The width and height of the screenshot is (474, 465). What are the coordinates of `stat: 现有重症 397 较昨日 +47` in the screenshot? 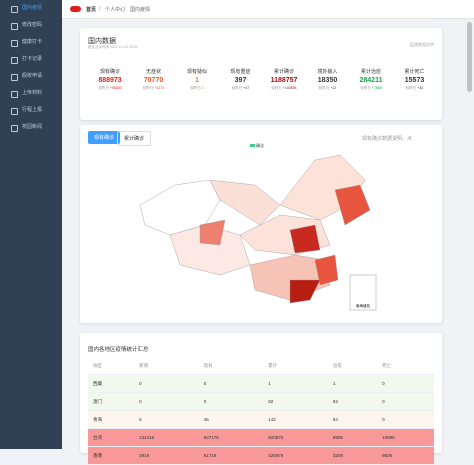 It's located at (241, 79).